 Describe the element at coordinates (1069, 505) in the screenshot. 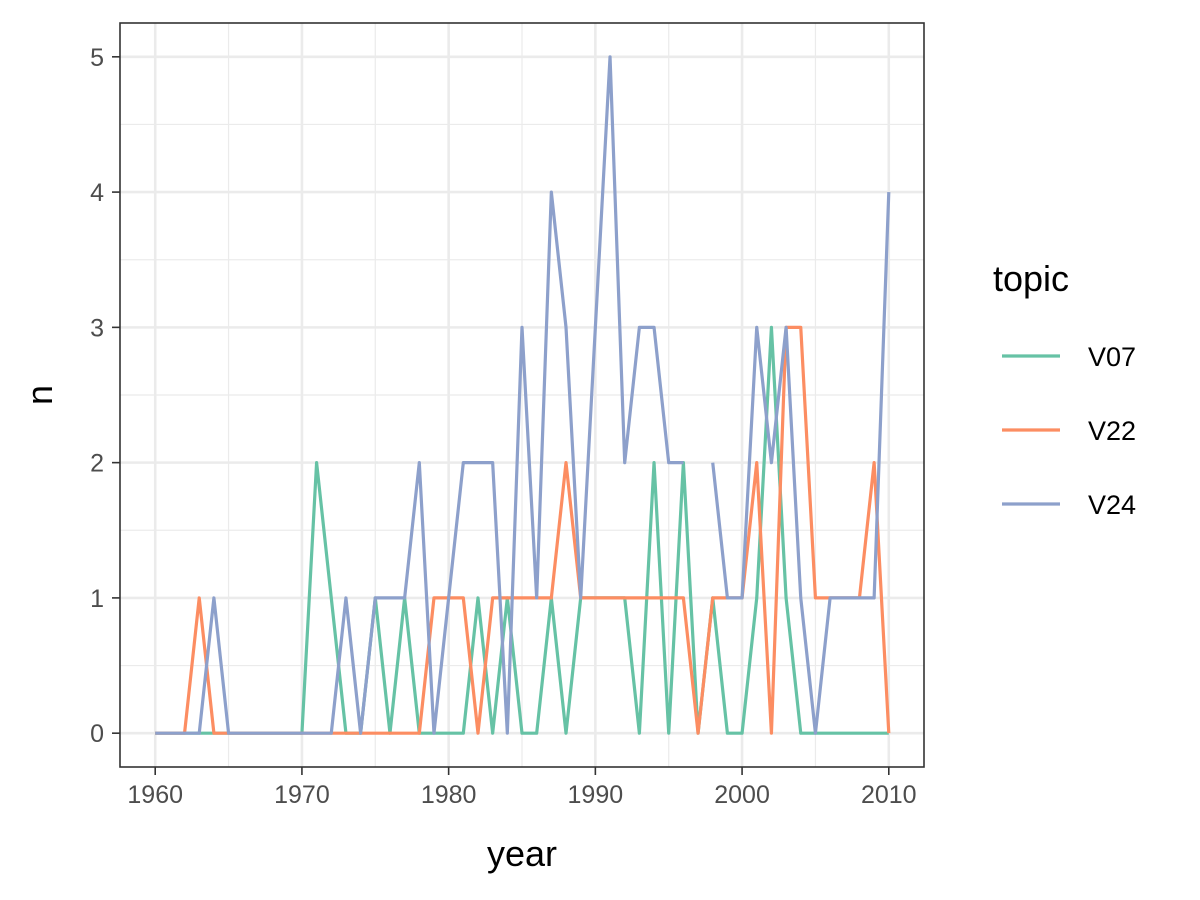

I see `legend-item-v24: V24` at that location.